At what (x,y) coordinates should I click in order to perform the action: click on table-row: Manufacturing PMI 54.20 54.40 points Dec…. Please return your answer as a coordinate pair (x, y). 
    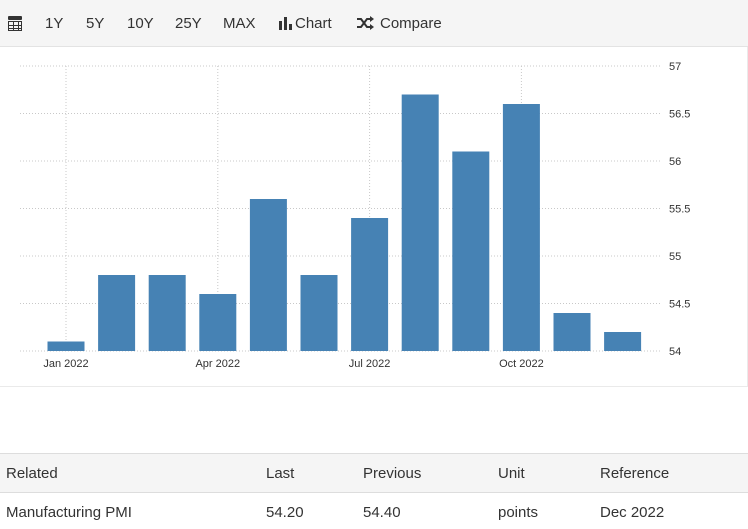
    Looking at the image, I should click on (374, 510).